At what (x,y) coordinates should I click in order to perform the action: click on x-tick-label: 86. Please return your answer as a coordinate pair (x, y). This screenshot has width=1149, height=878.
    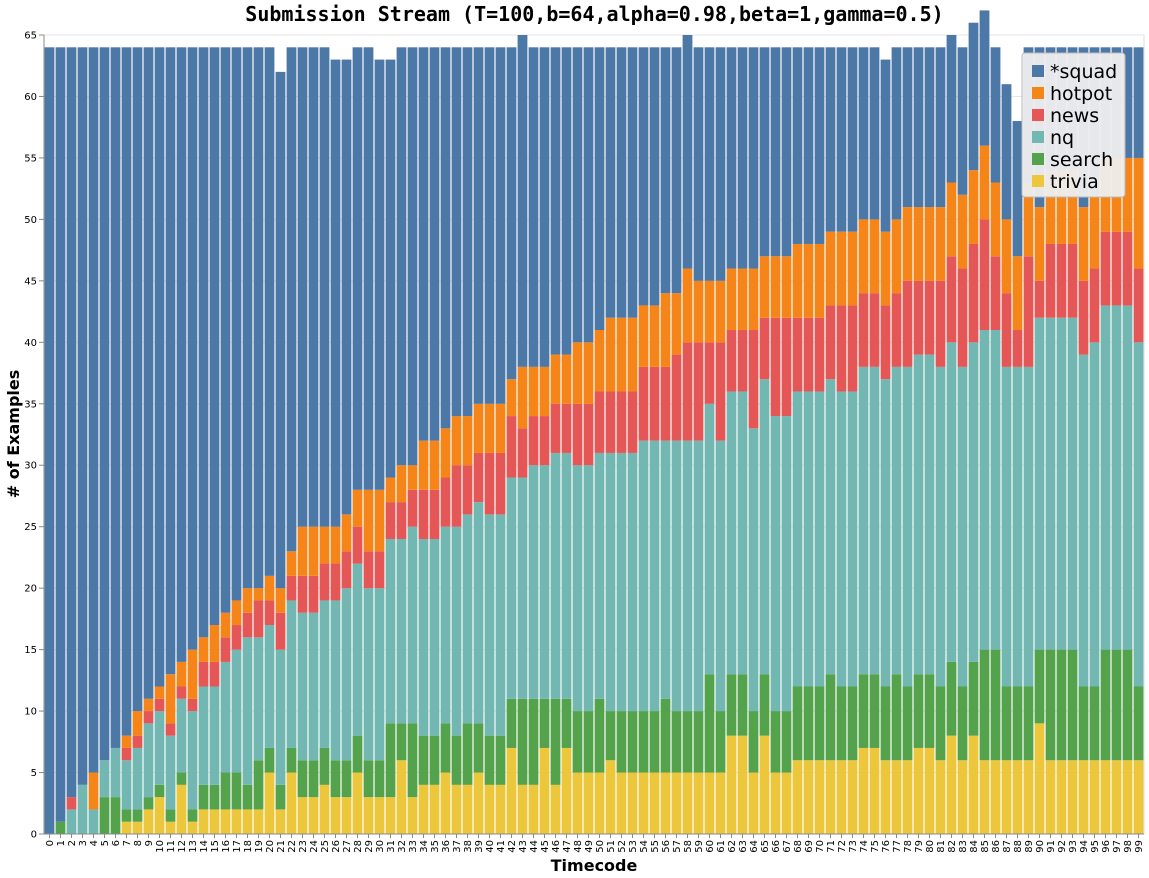
    Looking at the image, I should click on (996, 846).